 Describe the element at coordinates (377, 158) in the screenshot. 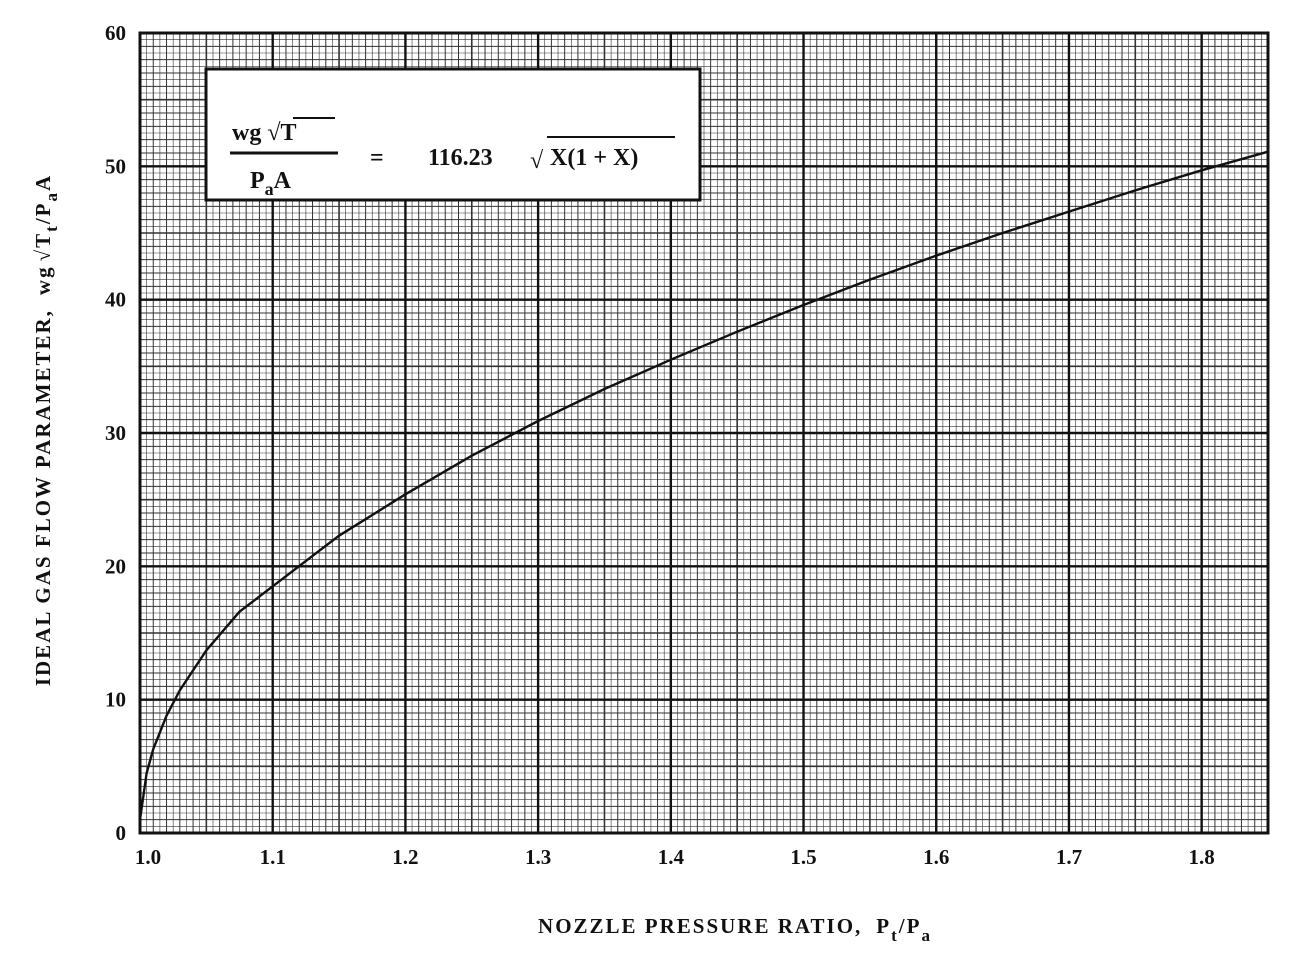

I see `annotation-equals: =` at that location.